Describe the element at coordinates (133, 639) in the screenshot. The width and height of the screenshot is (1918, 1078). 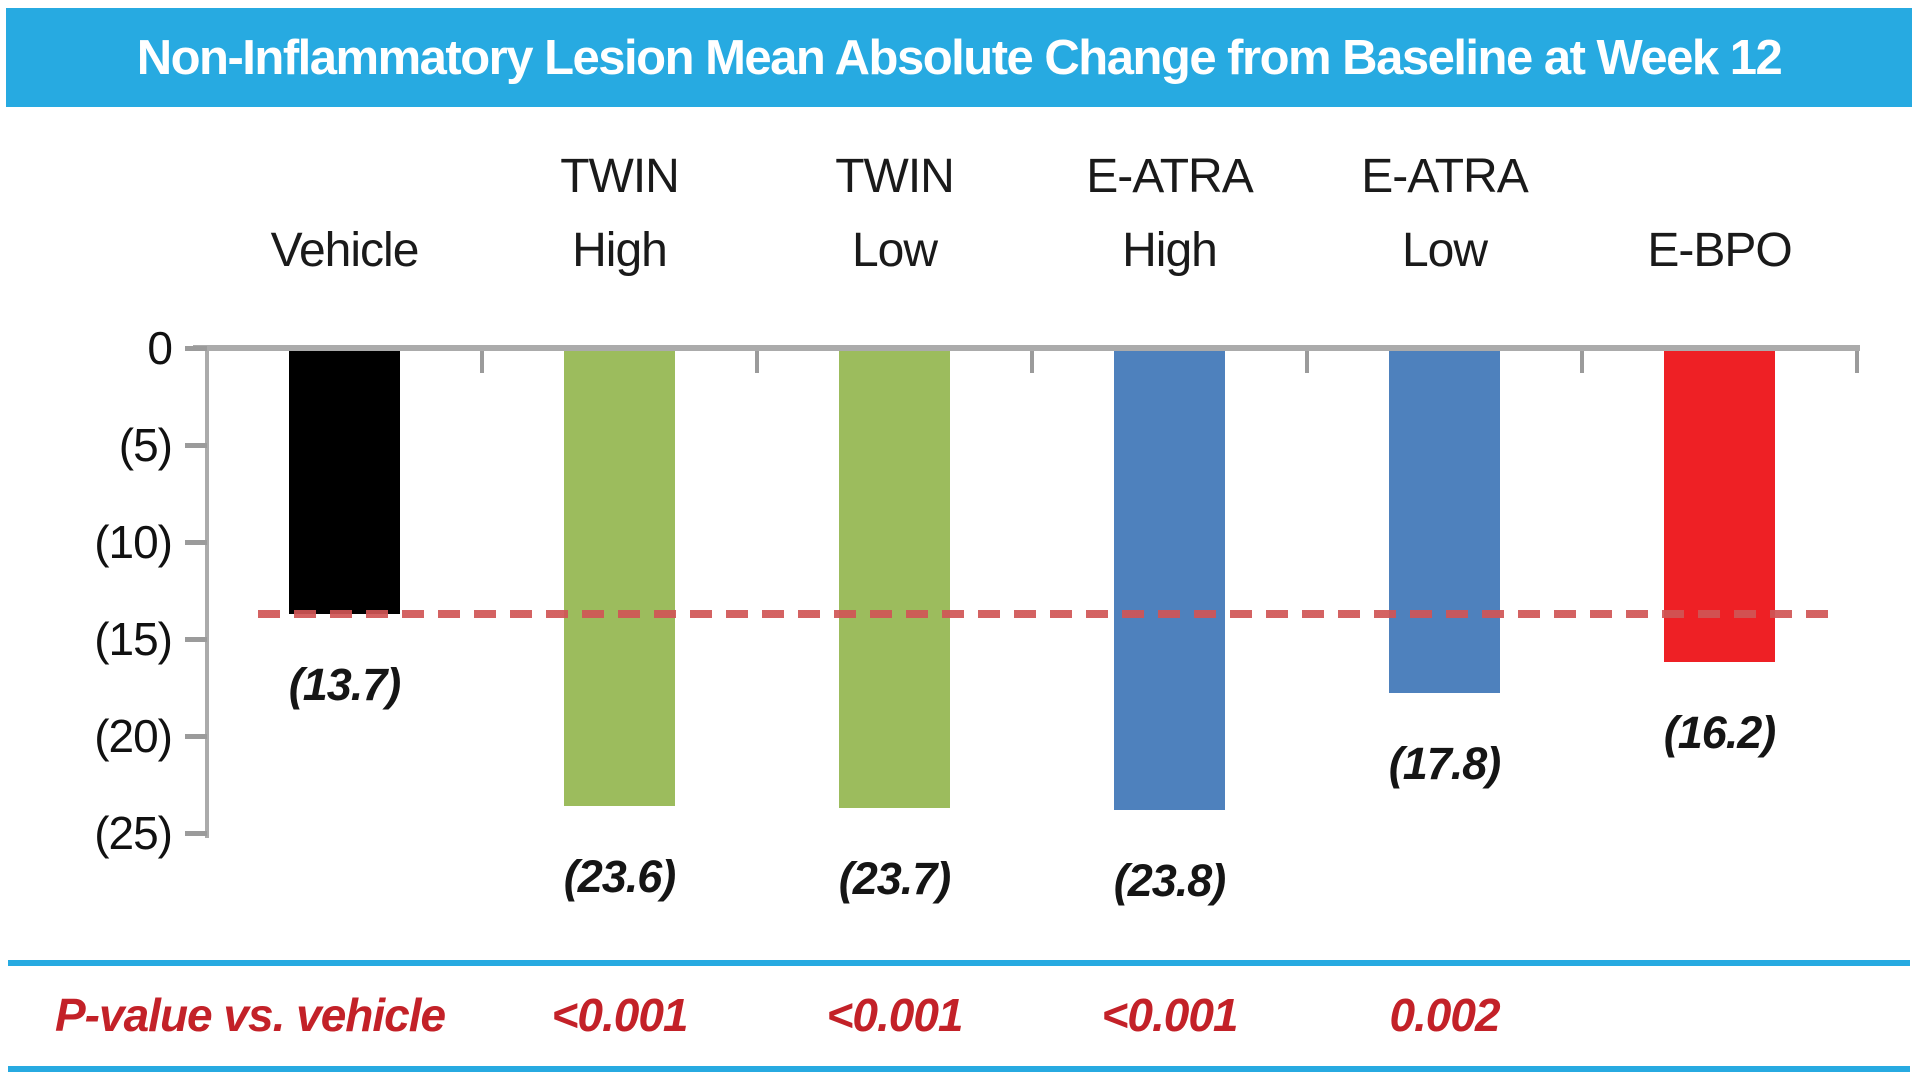
I see `y-tick-label: (15)` at that location.